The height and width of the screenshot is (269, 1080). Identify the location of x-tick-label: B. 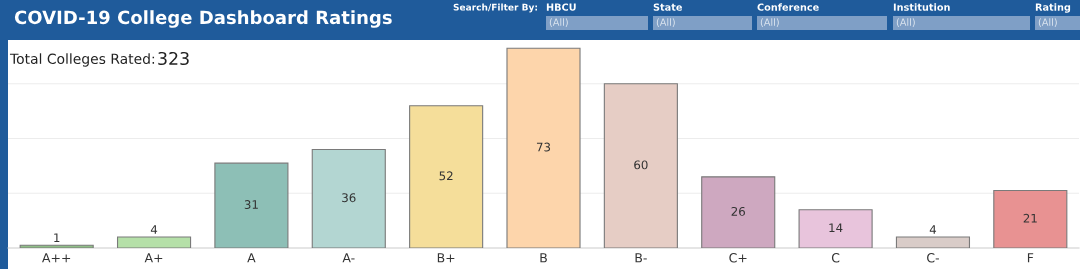
(543, 258).